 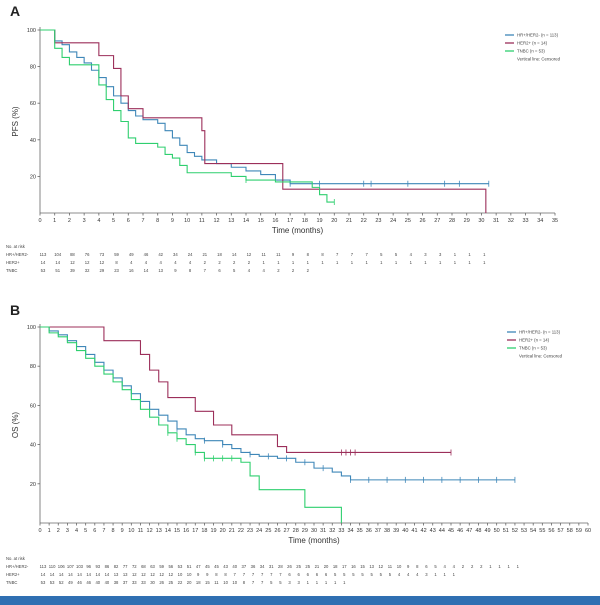 I want to click on risk-cell: 22, so click(x=180, y=582).